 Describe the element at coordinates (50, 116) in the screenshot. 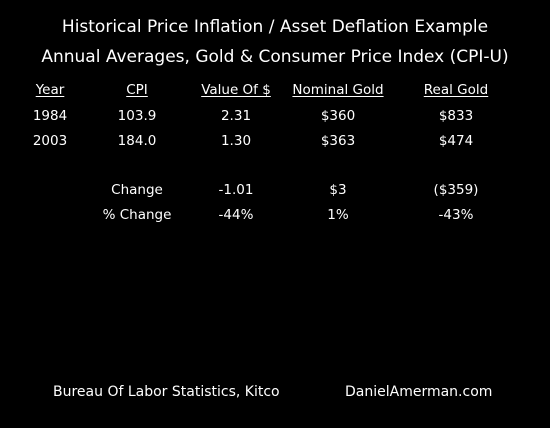

I see `table-cell: 1984` at that location.